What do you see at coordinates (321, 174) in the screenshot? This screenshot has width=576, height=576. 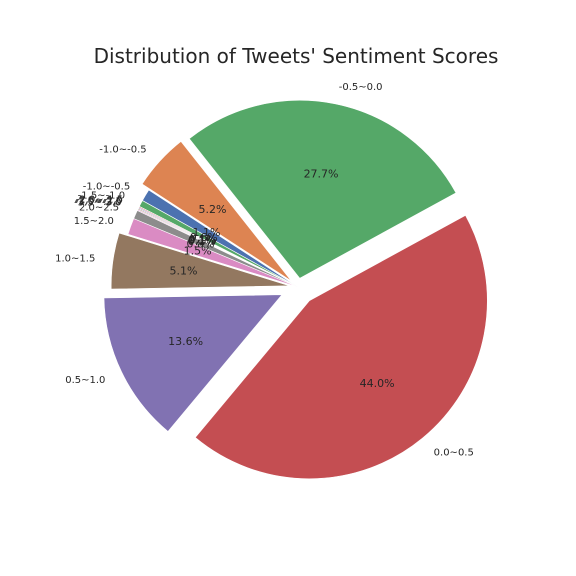 I see `slice-percent-11: 27.7%` at bounding box center [321, 174].